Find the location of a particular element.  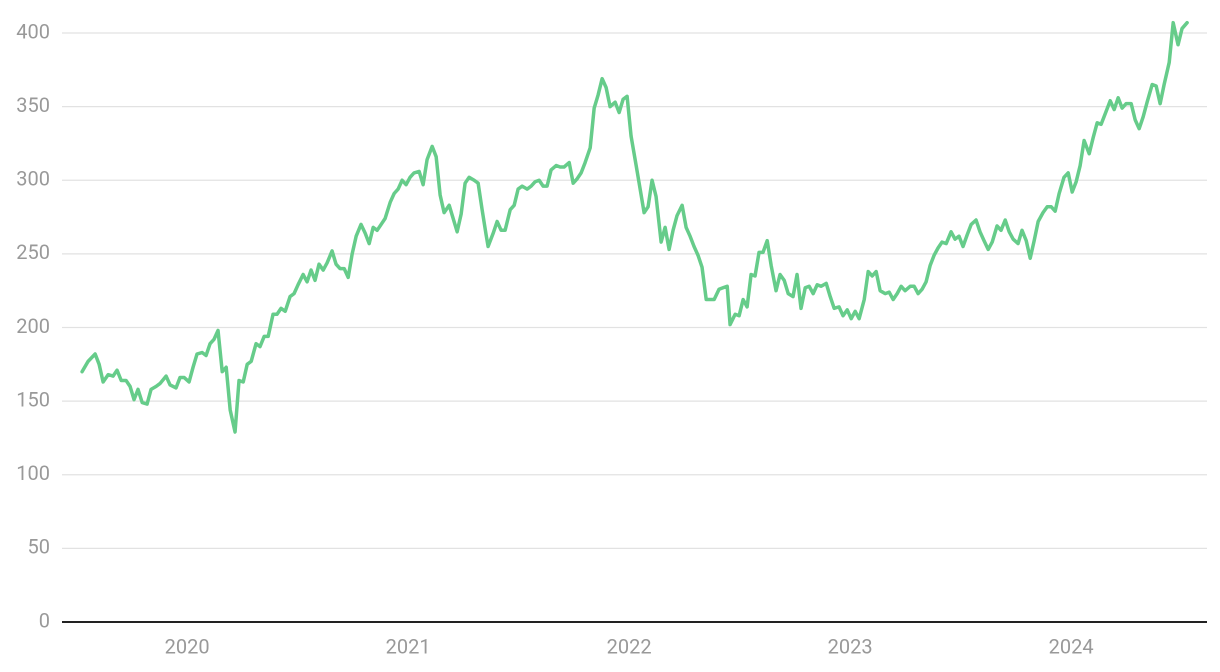

x-tick-label: 2021 is located at coordinates (408, 646).